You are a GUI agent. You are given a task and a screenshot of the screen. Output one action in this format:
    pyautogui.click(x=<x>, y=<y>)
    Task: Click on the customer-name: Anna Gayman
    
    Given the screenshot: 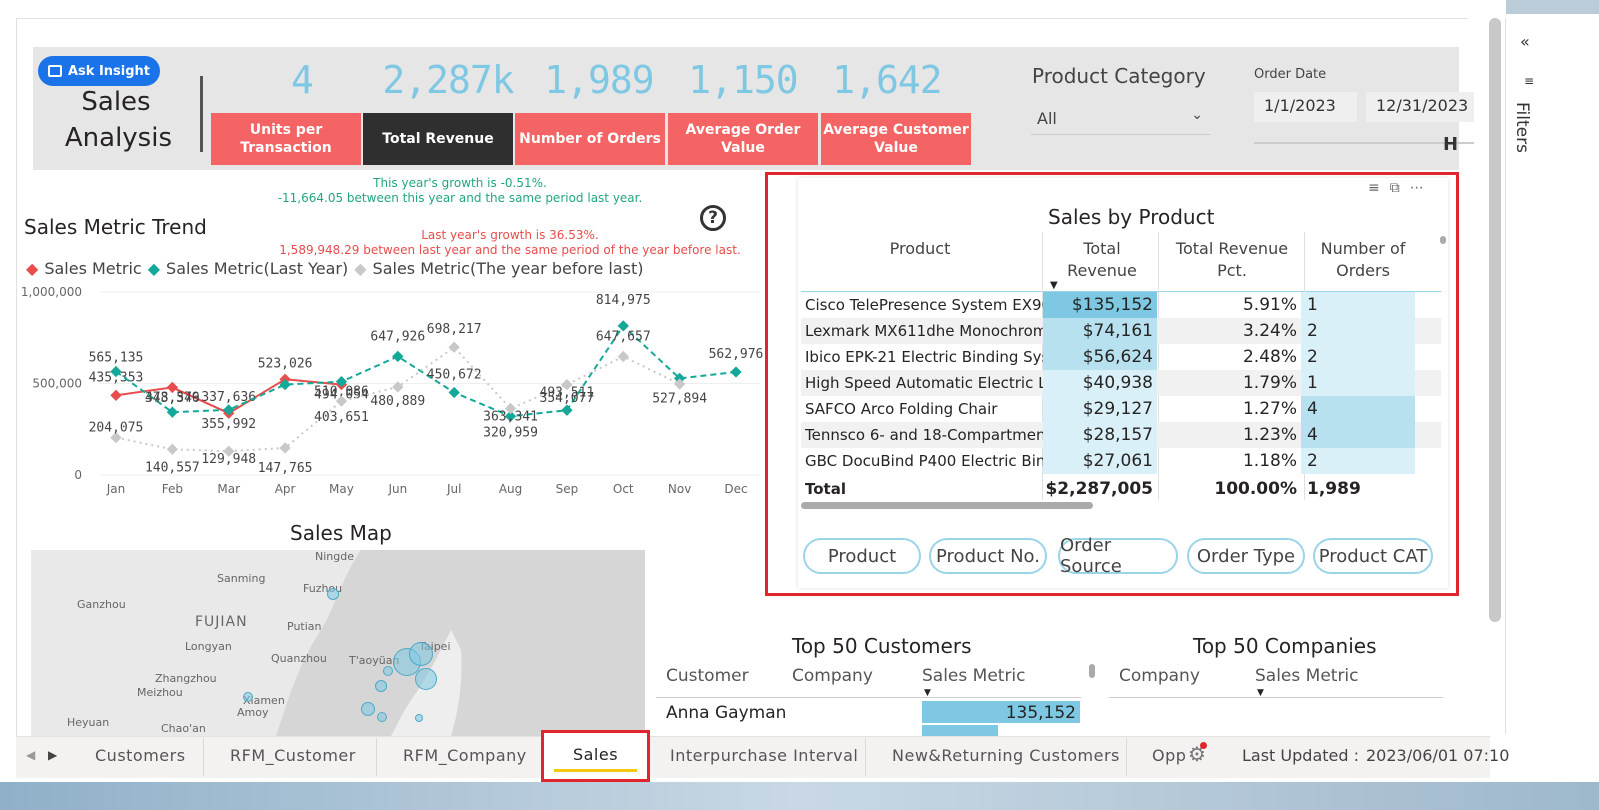 What is the action you would take?
    pyautogui.click(x=726, y=713)
    